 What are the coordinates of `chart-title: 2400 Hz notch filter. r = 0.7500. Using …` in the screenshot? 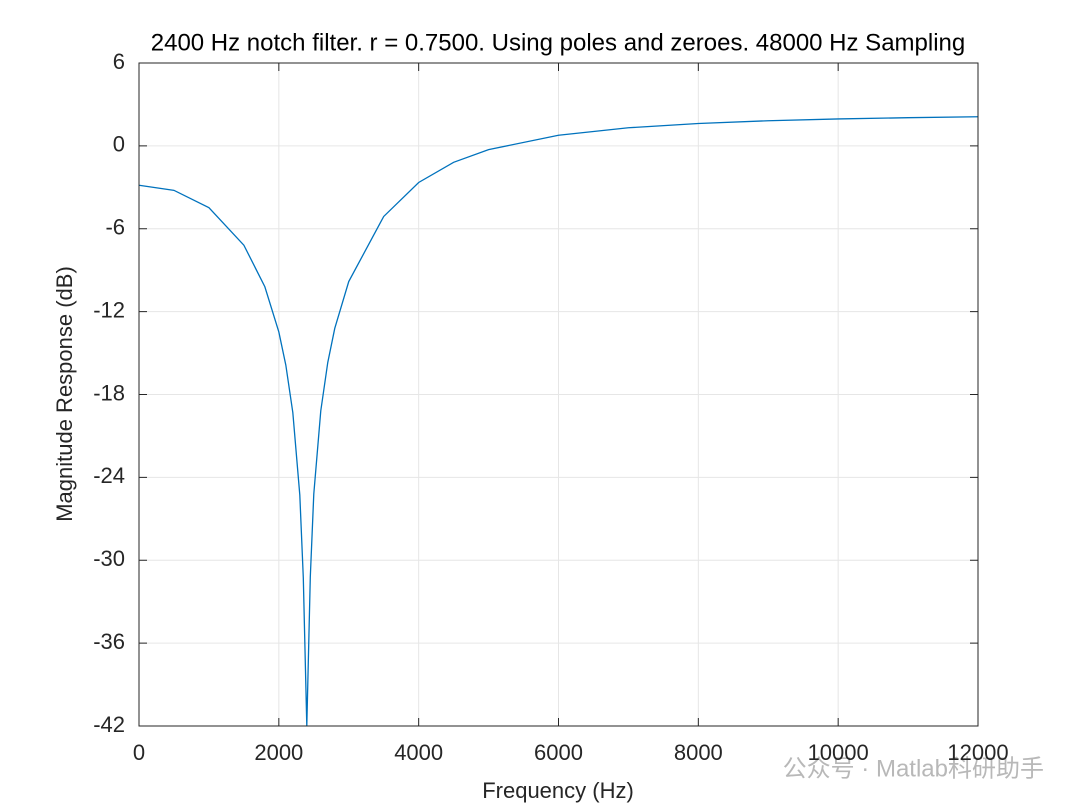 It's located at (558, 42).